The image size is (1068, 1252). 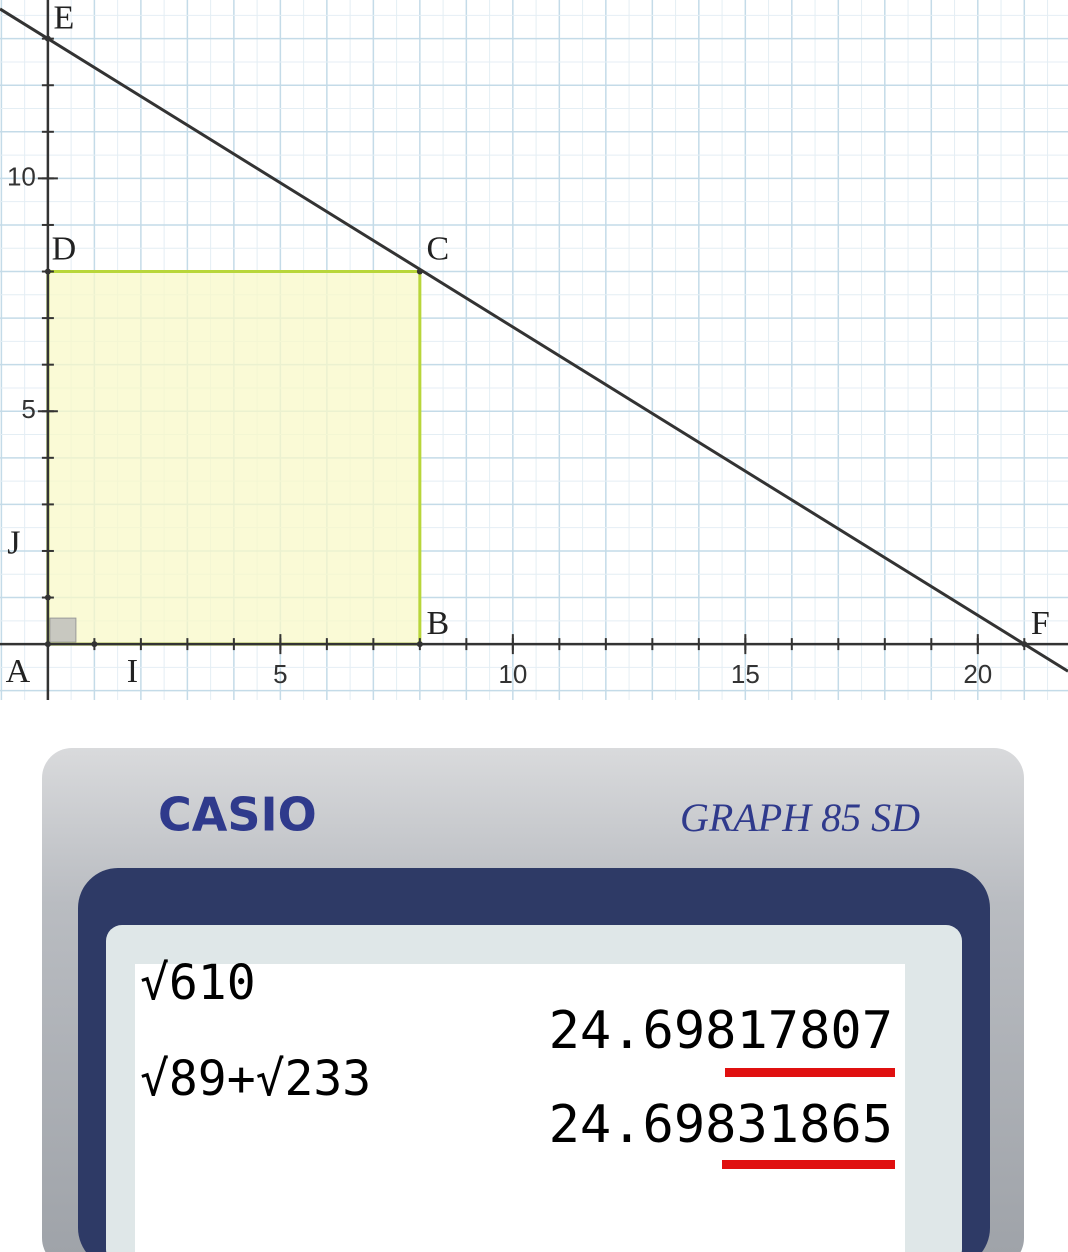 What do you see at coordinates (1040, 623) in the screenshot?
I see `point-label: F` at bounding box center [1040, 623].